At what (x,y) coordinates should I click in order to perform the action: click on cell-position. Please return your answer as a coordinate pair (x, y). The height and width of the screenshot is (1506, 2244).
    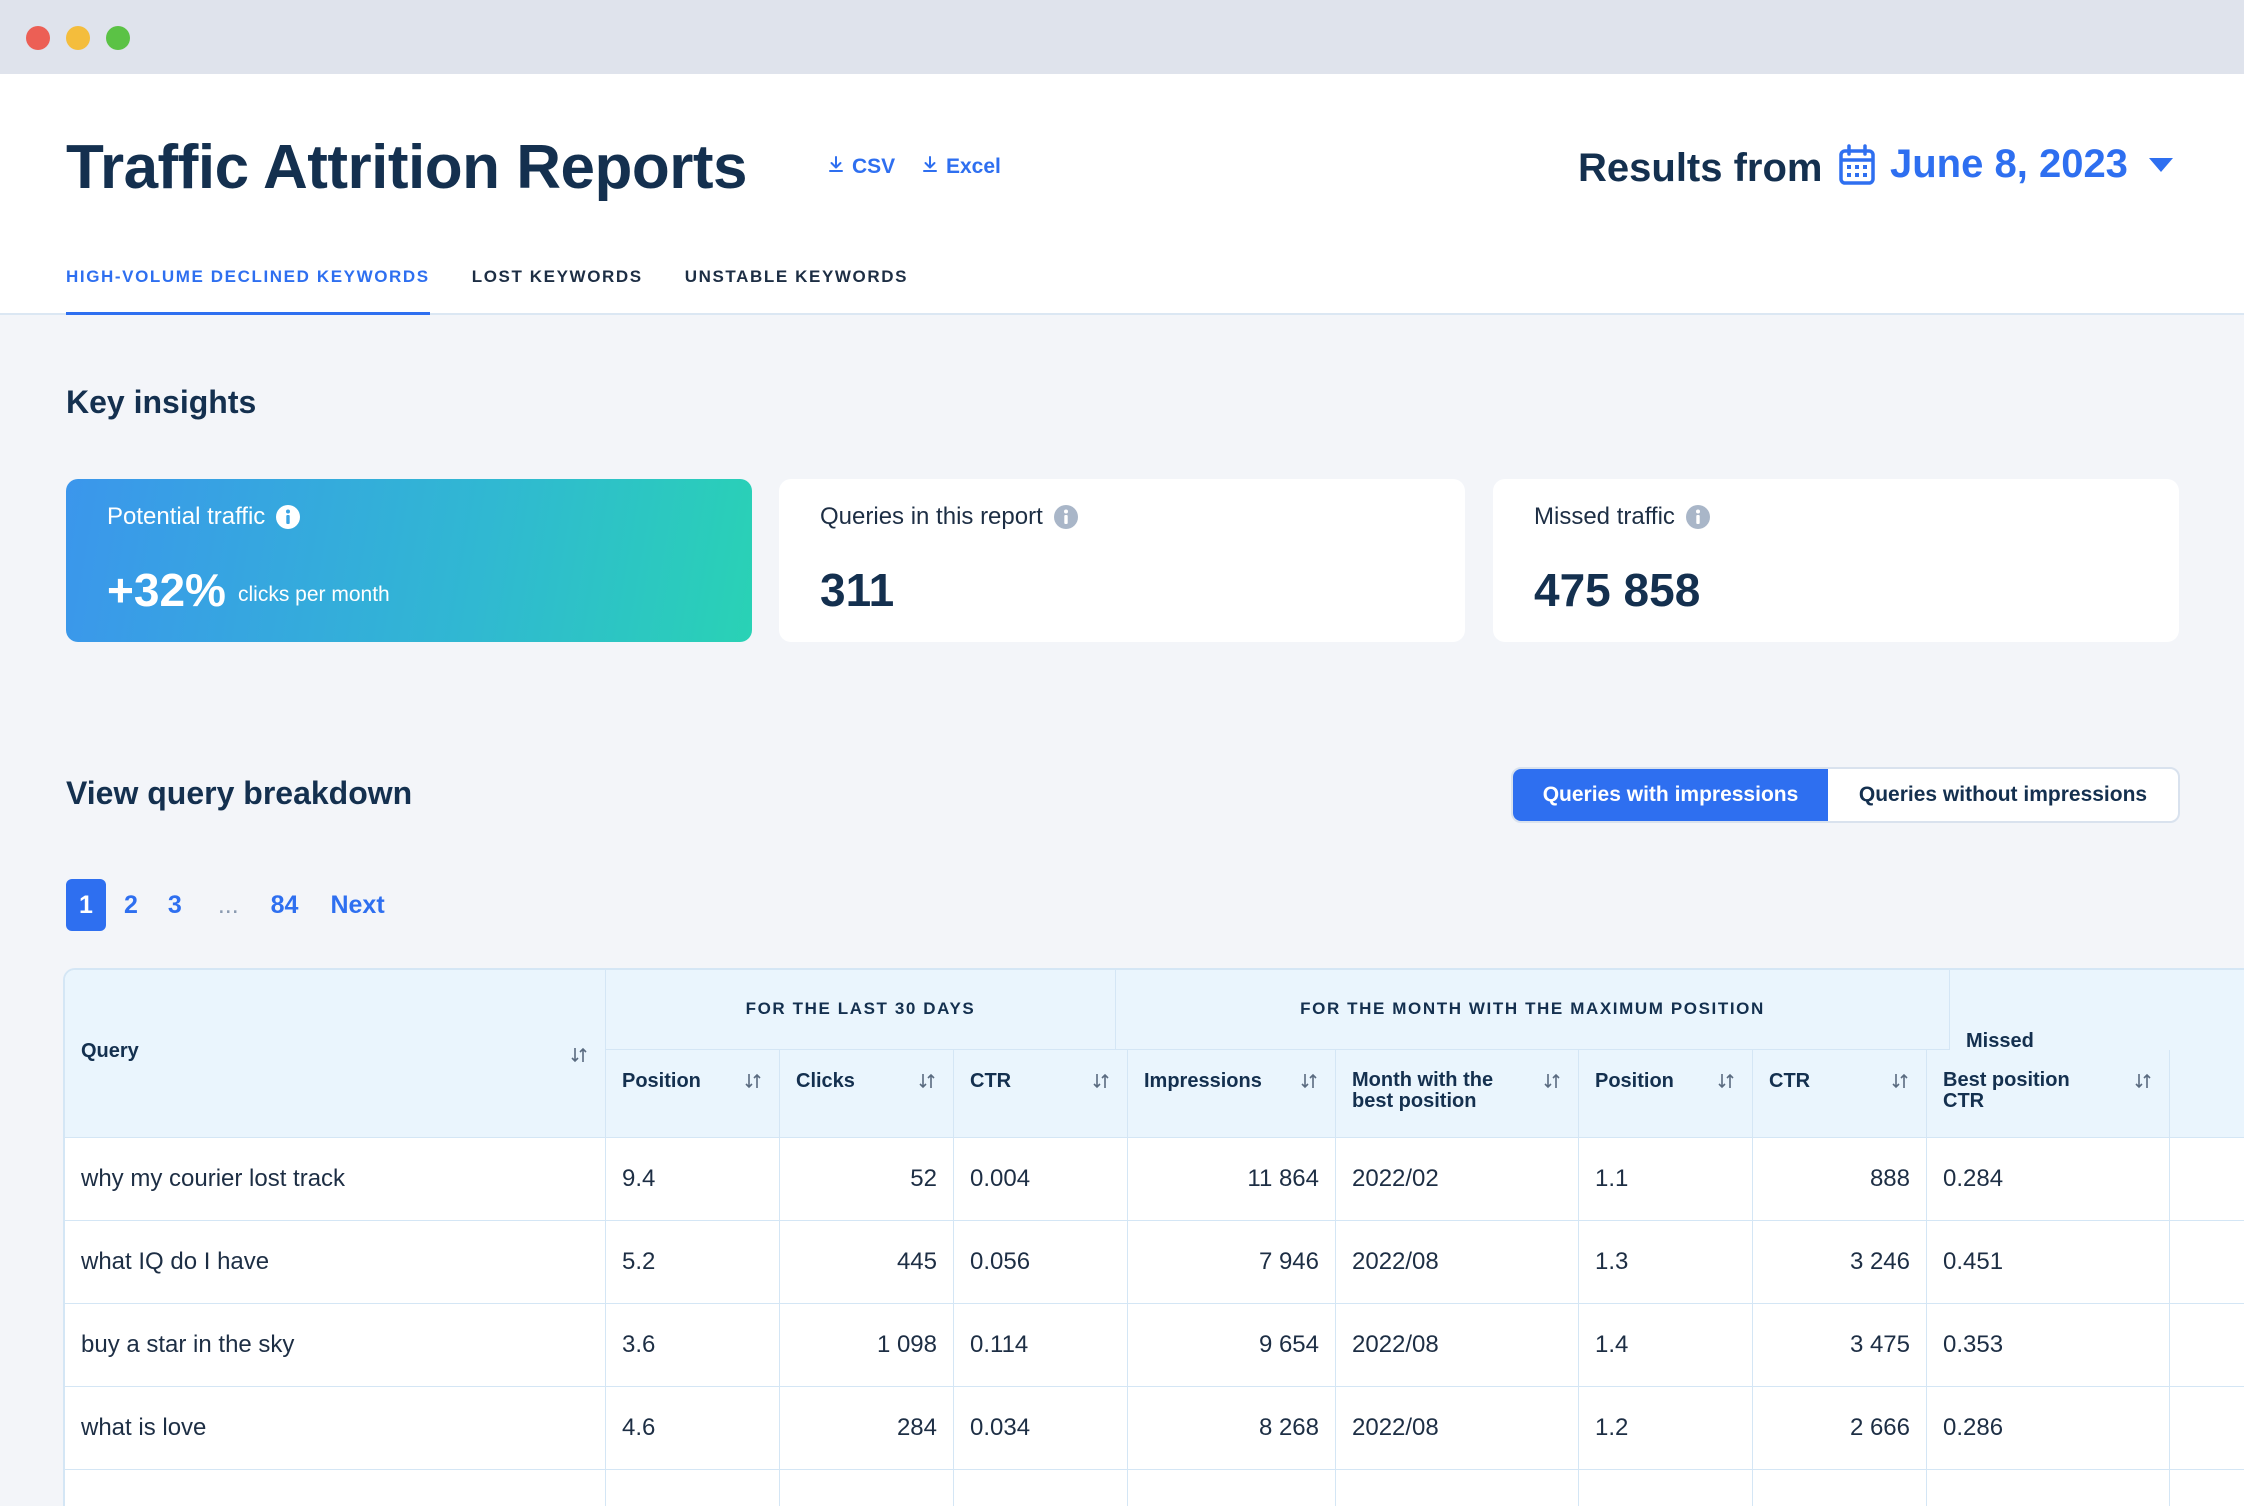
    Looking at the image, I should click on (693, 1488).